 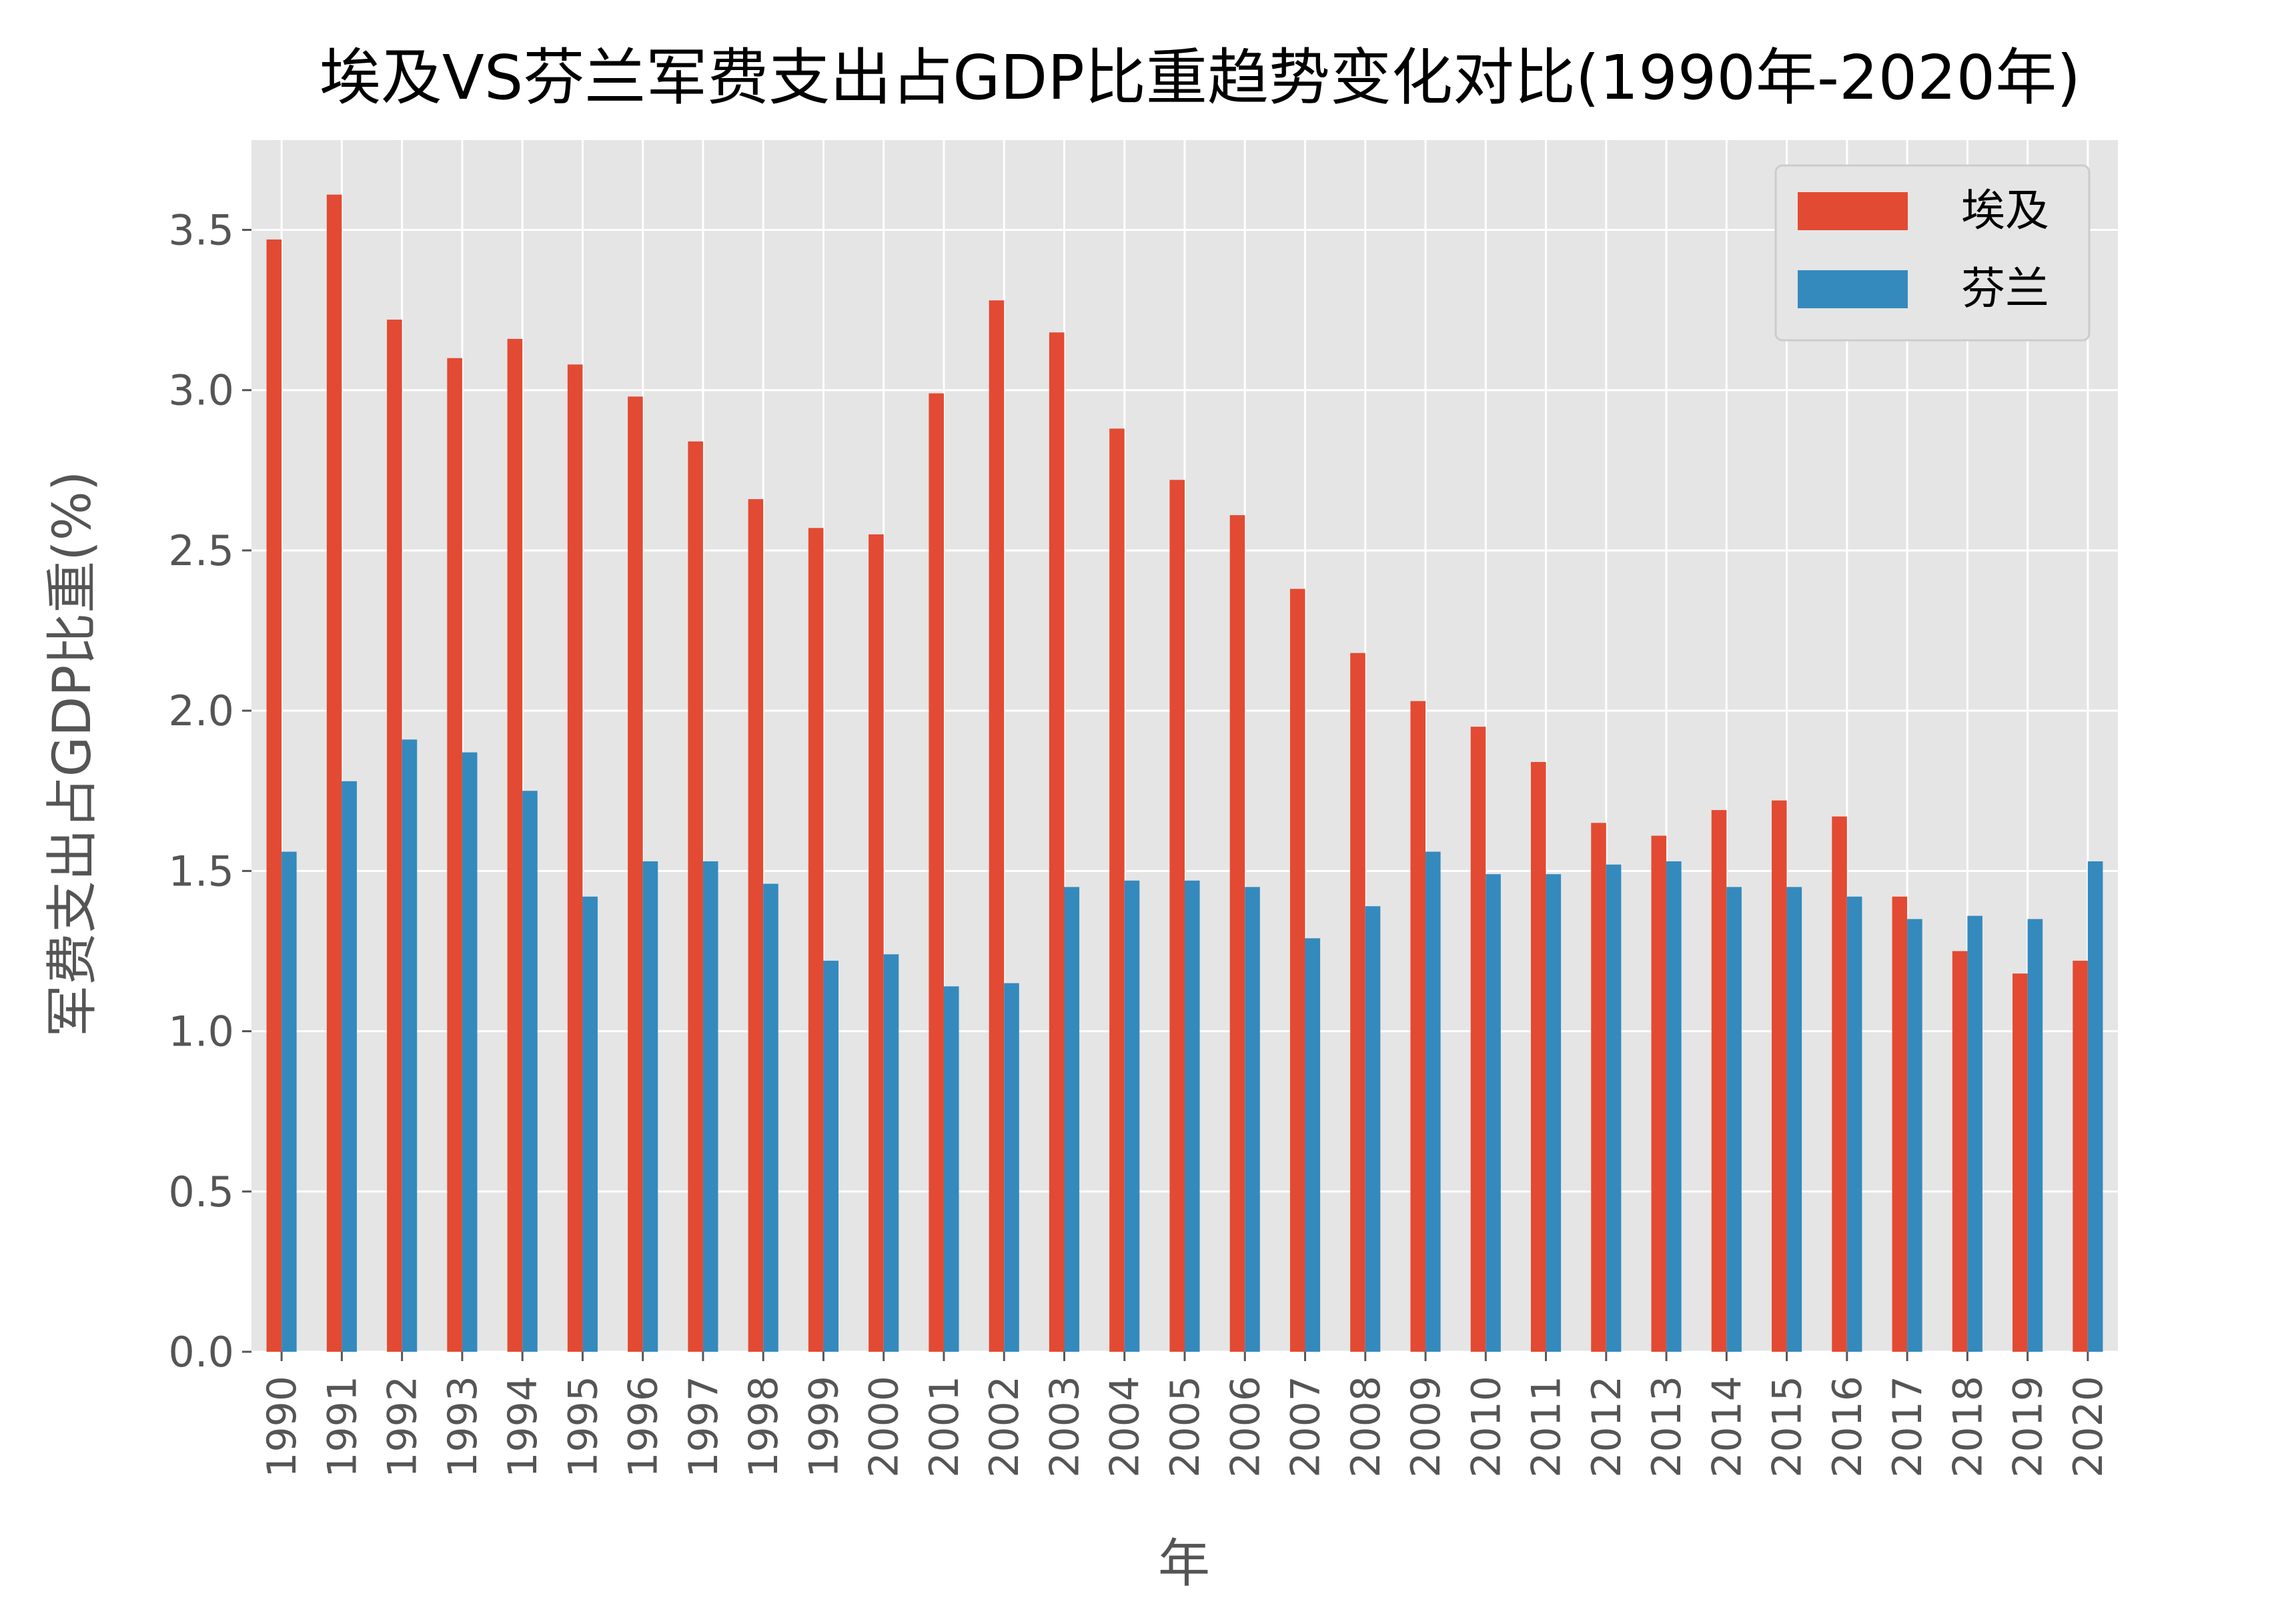 I want to click on x-tick-label: 1996, so click(x=643, y=1427).